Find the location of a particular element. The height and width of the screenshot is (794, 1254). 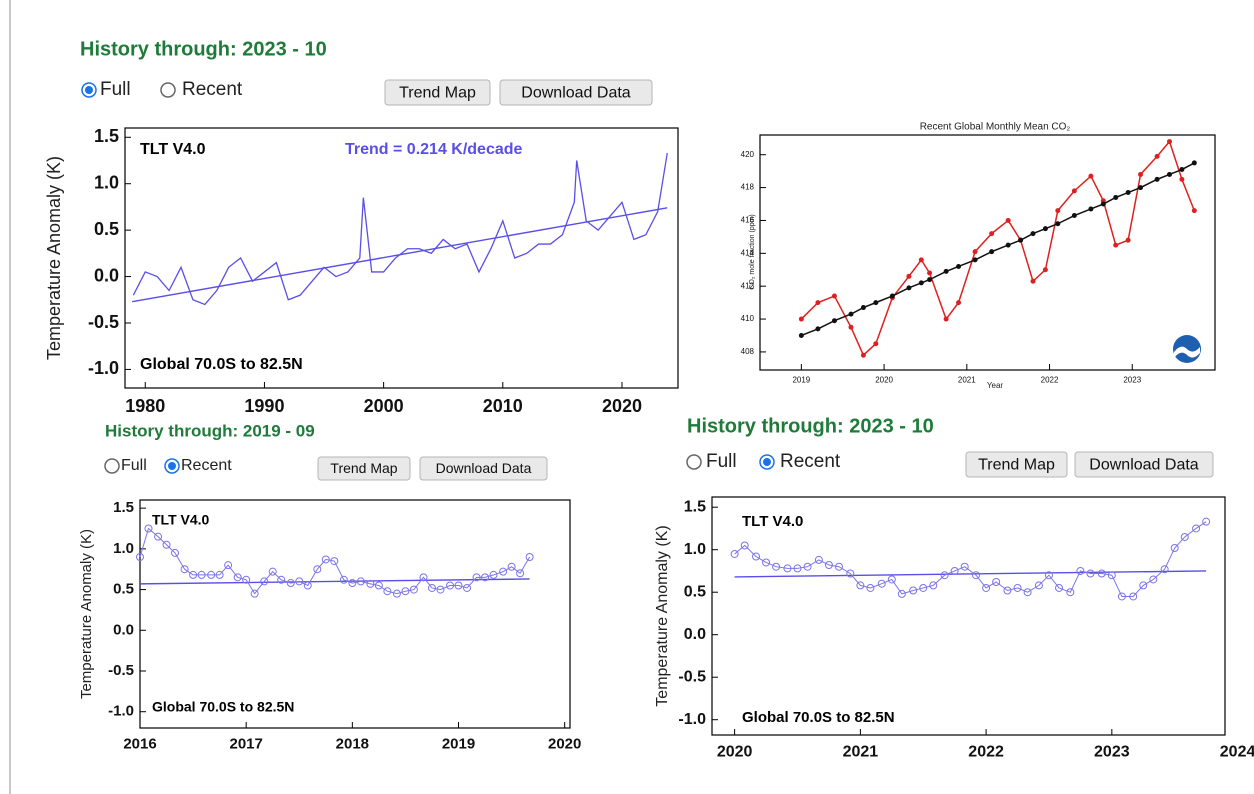

data-line is located at coordinates (400, 229).